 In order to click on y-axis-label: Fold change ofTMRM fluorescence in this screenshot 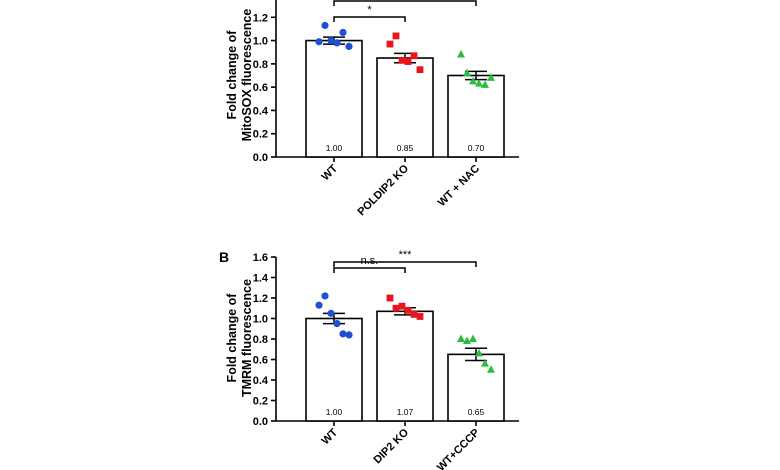, I will do `click(239, 338)`.